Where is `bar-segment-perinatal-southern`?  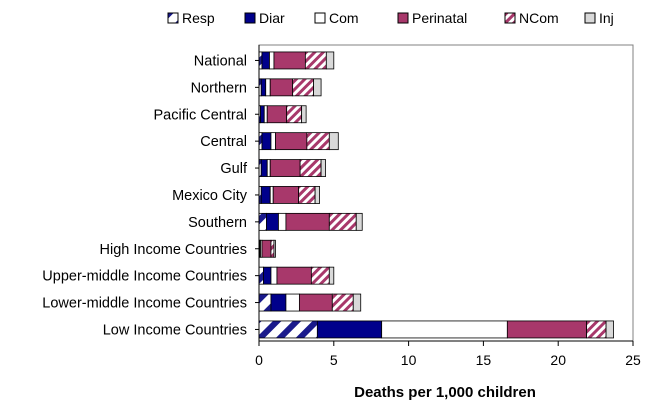 bar-segment-perinatal-southern is located at coordinates (307, 221).